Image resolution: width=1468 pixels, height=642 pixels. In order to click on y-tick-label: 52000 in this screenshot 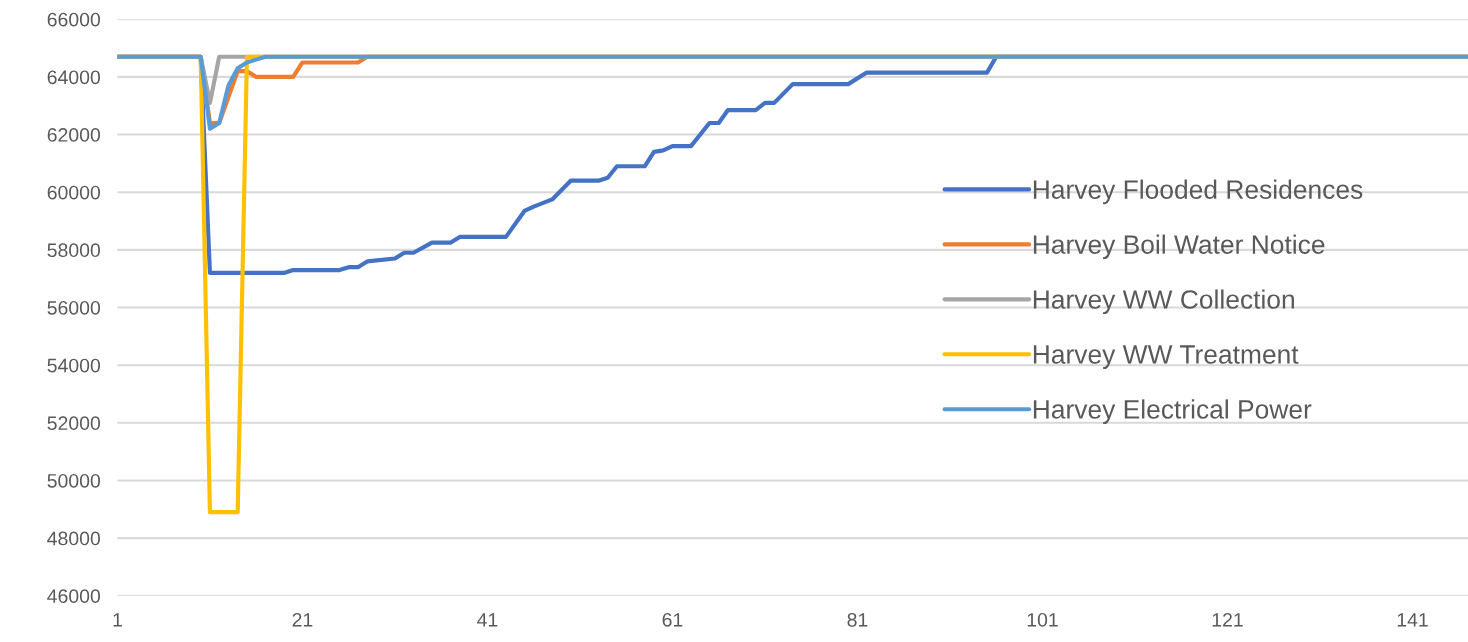, I will do `click(74, 423)`.